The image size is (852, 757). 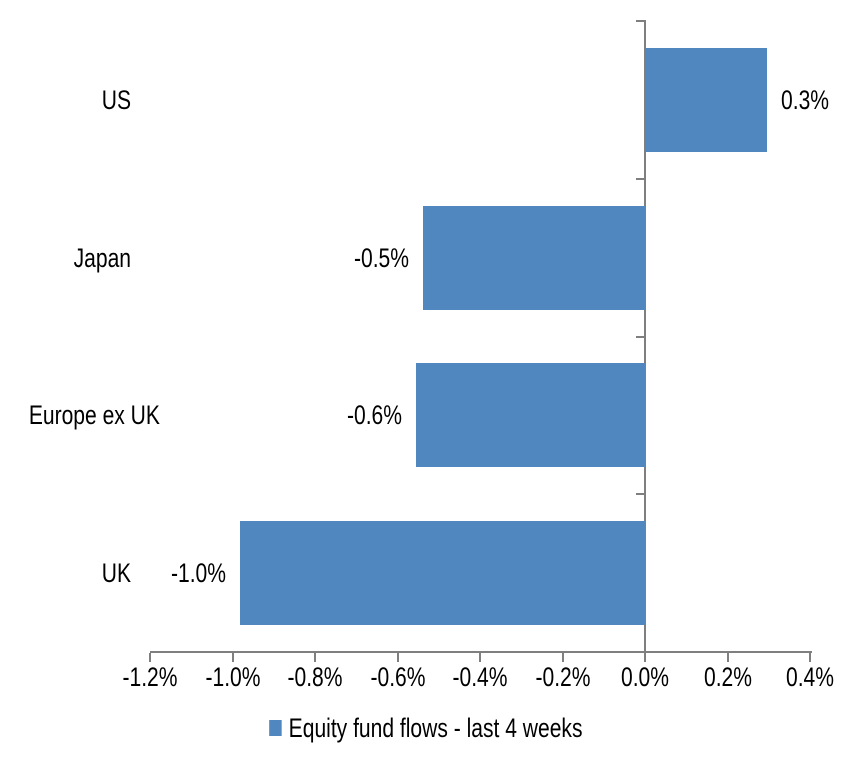 What do you see at coordinates (375, 415) in the screenshot?
I see `data-label-europe-ex-uk: -0.6%` at bounding box center [375, 415].